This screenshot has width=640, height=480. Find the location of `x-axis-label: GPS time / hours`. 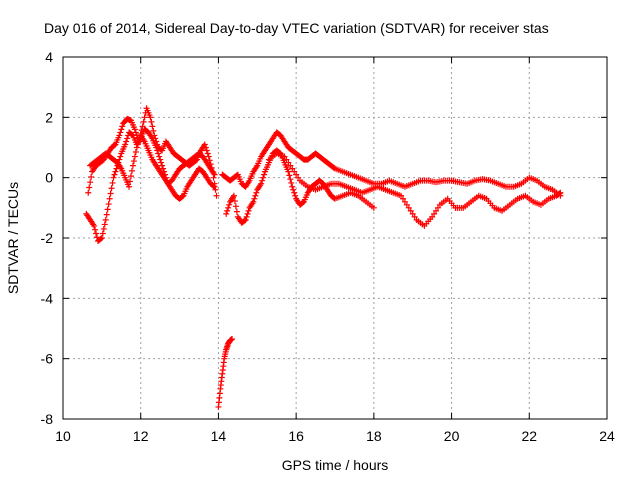

x-axis-label: GPS time / hours is located at coordinates (335, 465).